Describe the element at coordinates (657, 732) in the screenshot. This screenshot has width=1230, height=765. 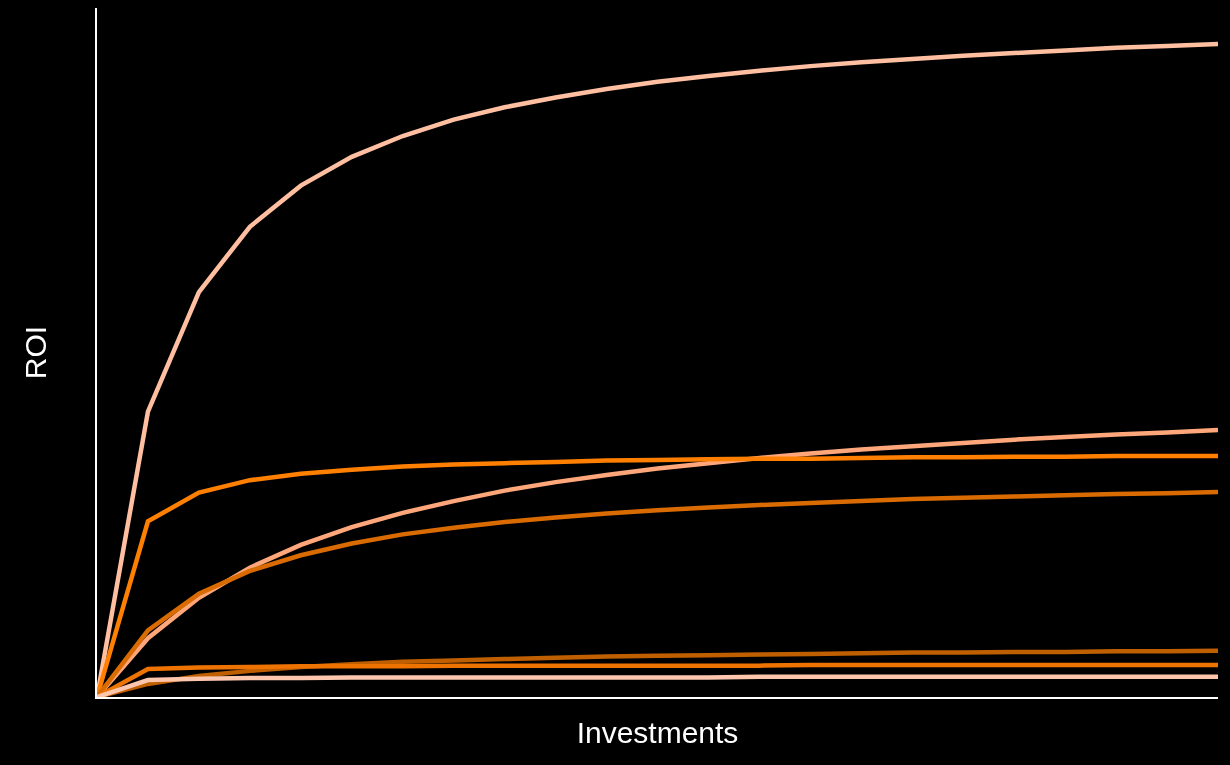
I see `x-axis-title: Investments` at that location.